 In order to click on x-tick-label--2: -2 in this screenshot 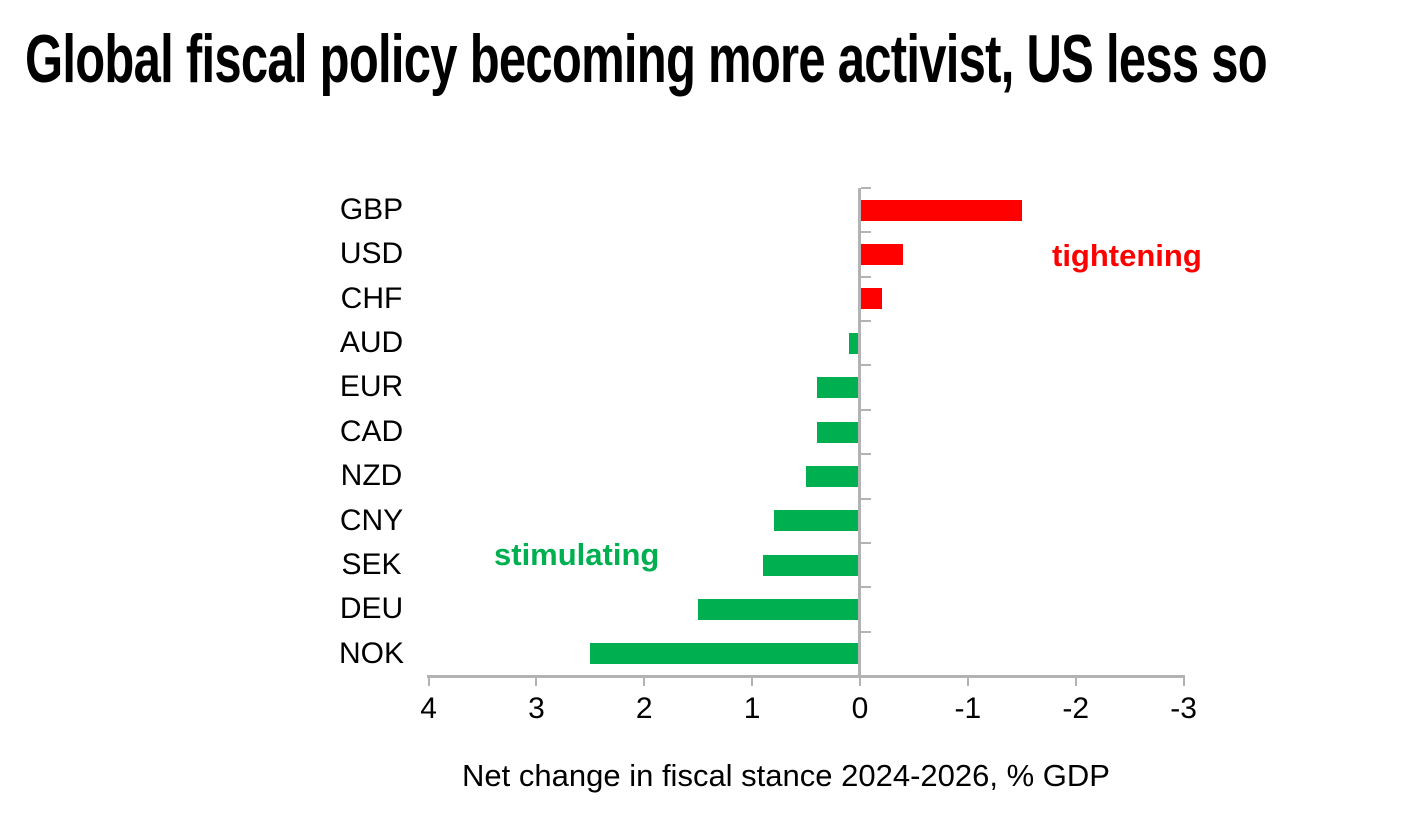, I will do `click(1076, 708)`.